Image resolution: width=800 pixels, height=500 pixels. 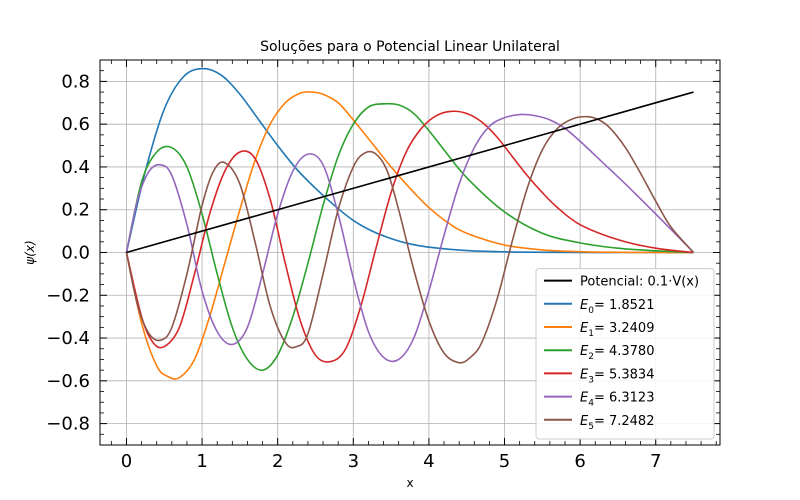 I want to click on x-tick-label: 0, so click(x=126, y=461).